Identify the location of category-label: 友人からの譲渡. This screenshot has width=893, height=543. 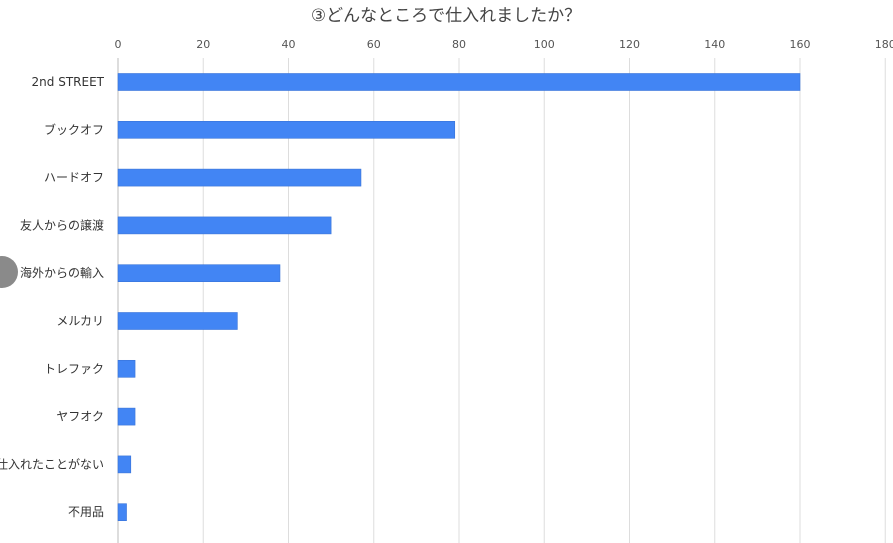
(62, 224).